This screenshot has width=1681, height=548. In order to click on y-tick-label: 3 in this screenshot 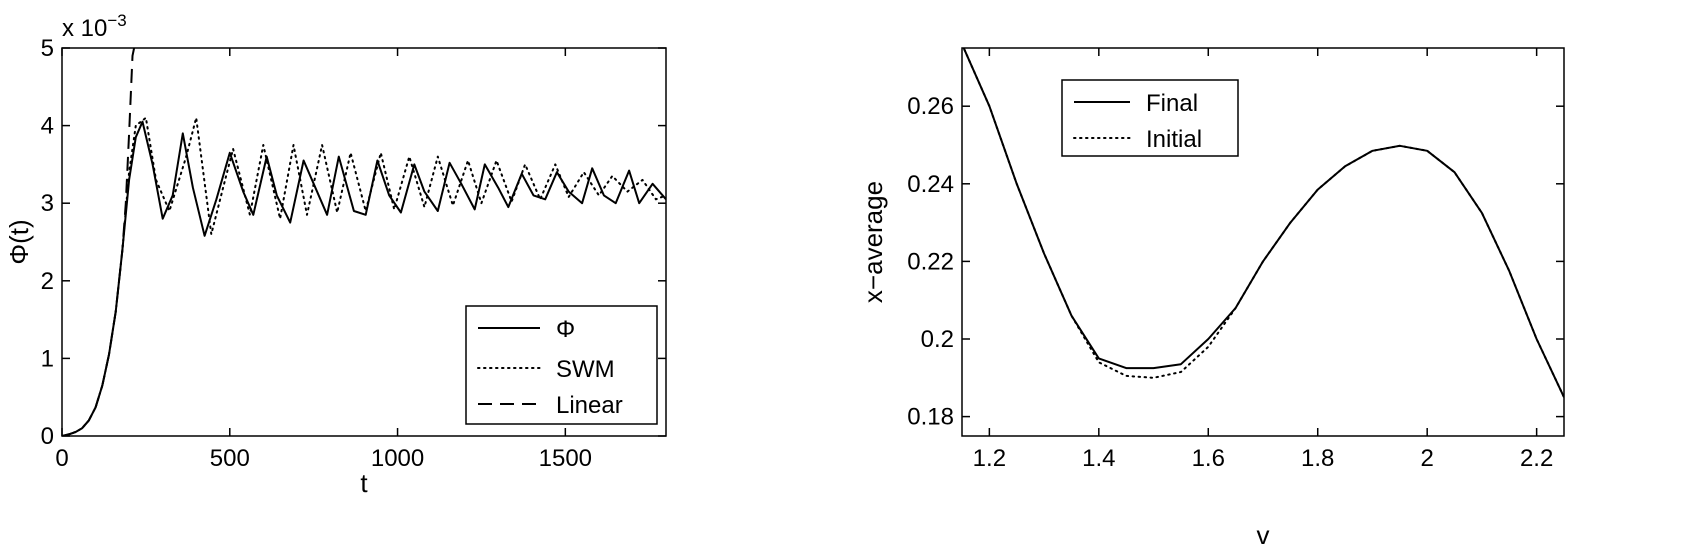, I will do `click(47, 203)`.